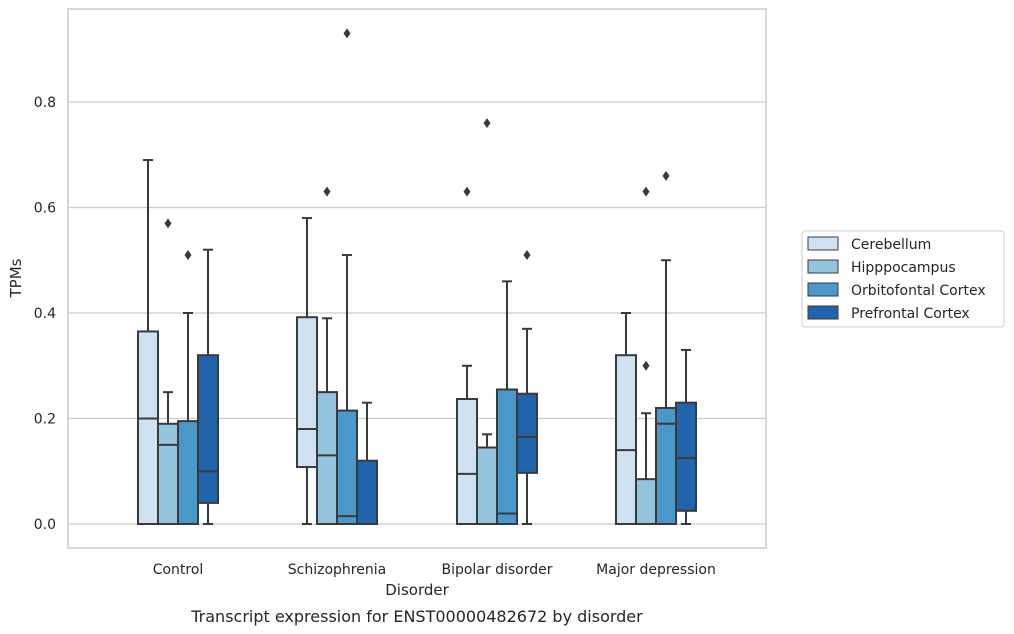 Image resolution: width=1014 pixels, height=634 pixels. Describe the element at coordinates (903, 268) in the screenshot. I see `legend-label: Hipppocampus` at that location.